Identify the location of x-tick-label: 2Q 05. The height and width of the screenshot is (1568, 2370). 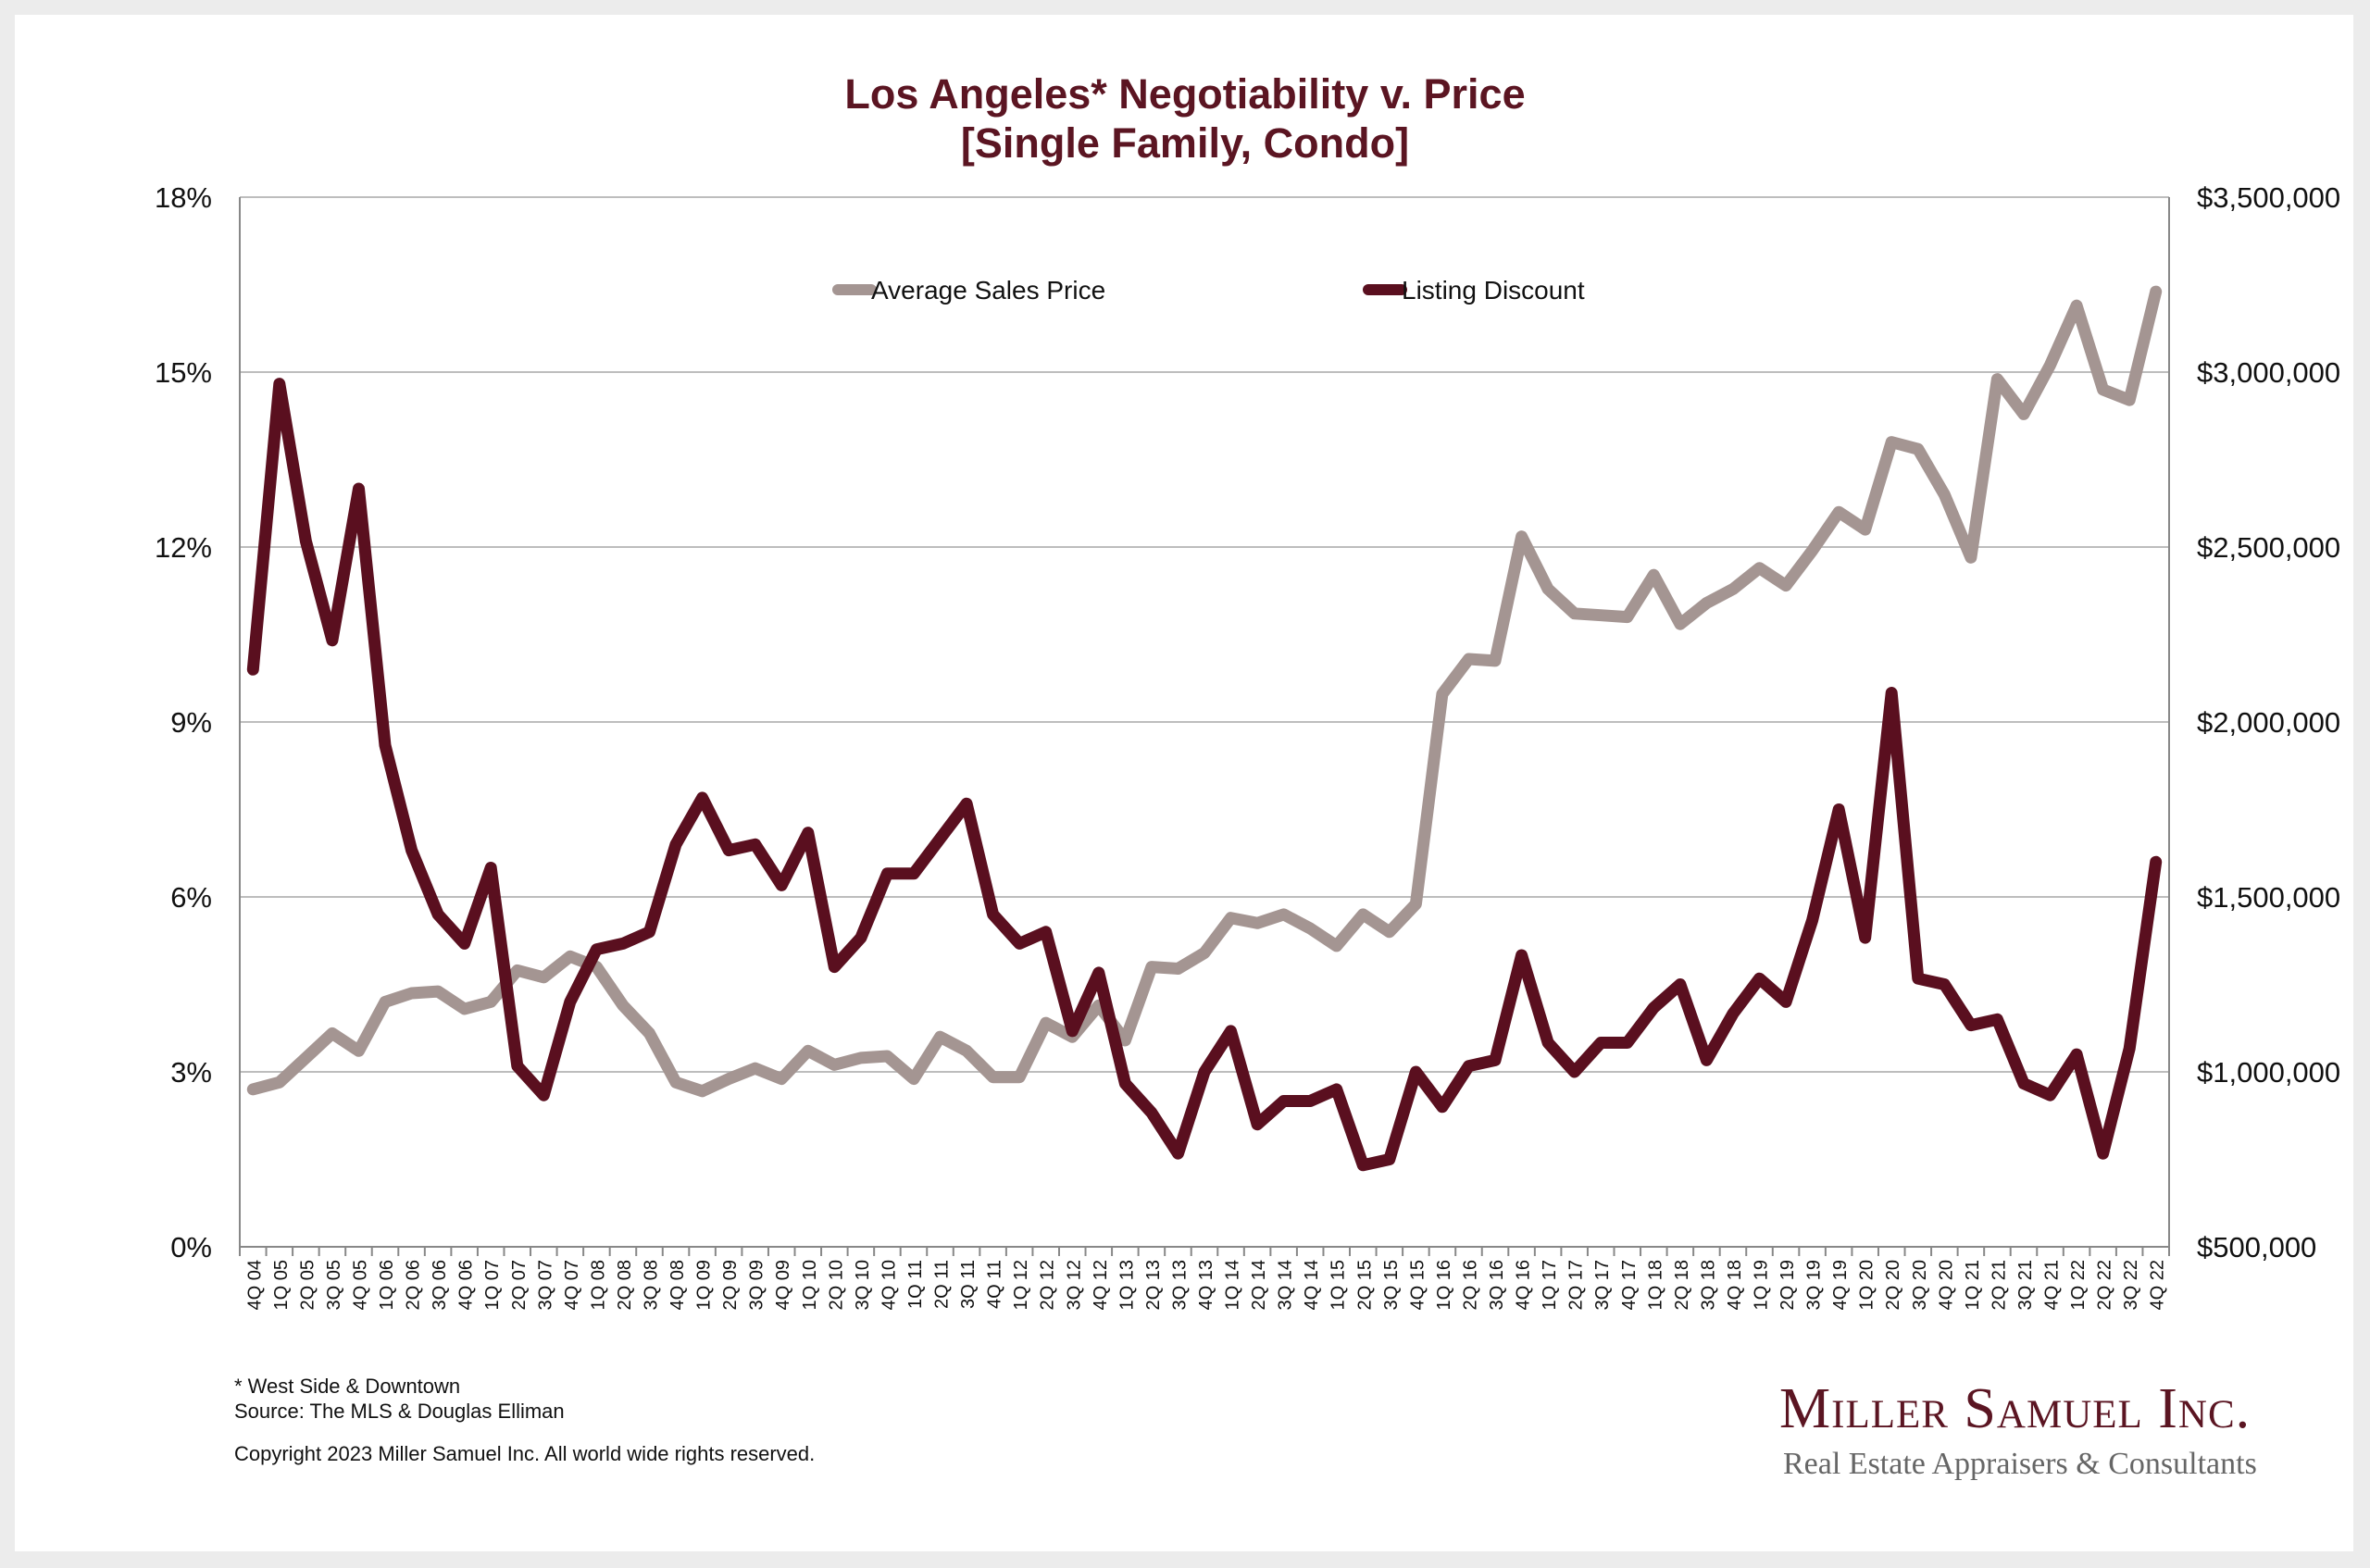
(307, 1285).